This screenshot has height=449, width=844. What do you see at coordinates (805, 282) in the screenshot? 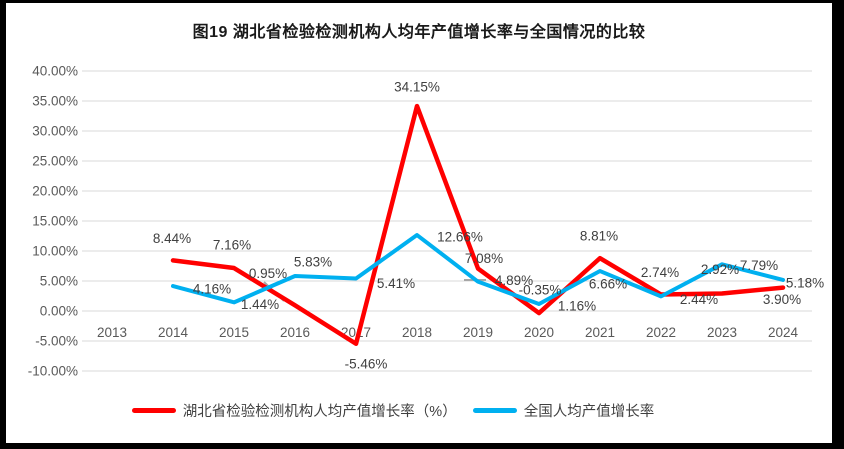
I see `data-label: 5.18%` at bounding box center [805, 282].